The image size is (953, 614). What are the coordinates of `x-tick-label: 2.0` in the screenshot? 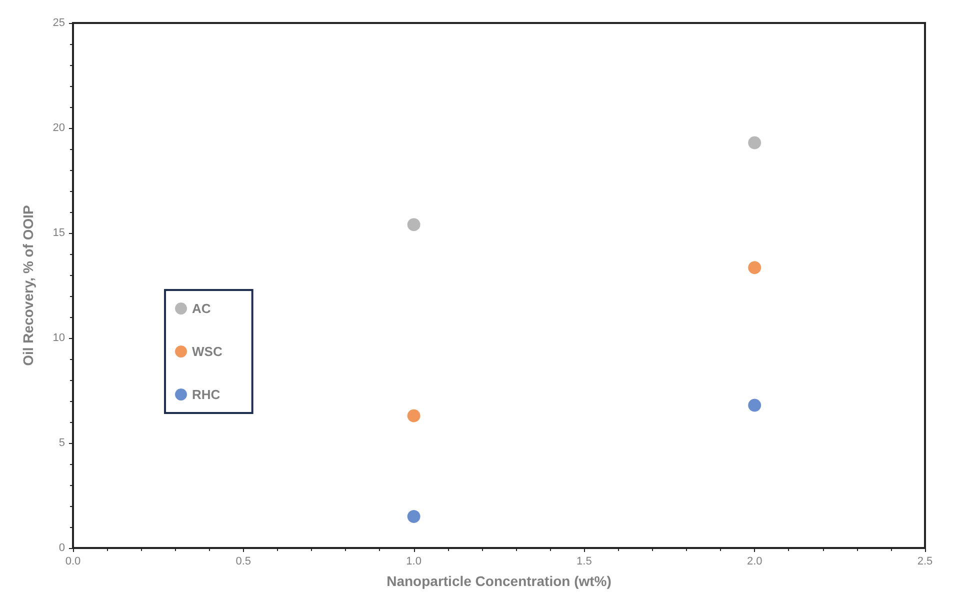 It's located at (754, 562).